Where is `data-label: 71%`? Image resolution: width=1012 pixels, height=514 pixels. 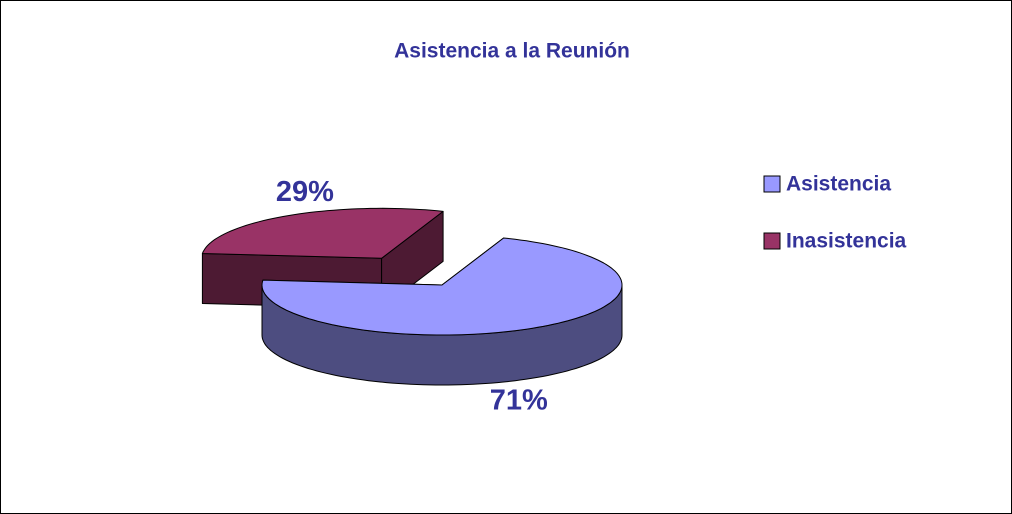 data-label: 71% is located at coordinates (519, 401).